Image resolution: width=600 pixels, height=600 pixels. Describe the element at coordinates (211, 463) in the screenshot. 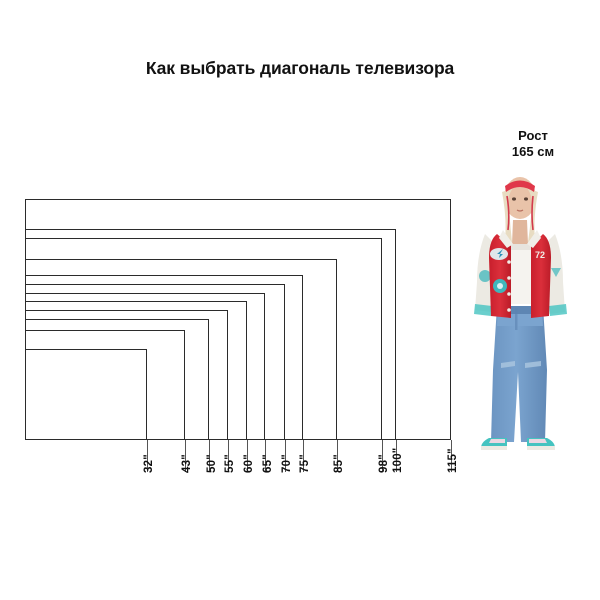

I see `size-label-50: 50"` at that location.